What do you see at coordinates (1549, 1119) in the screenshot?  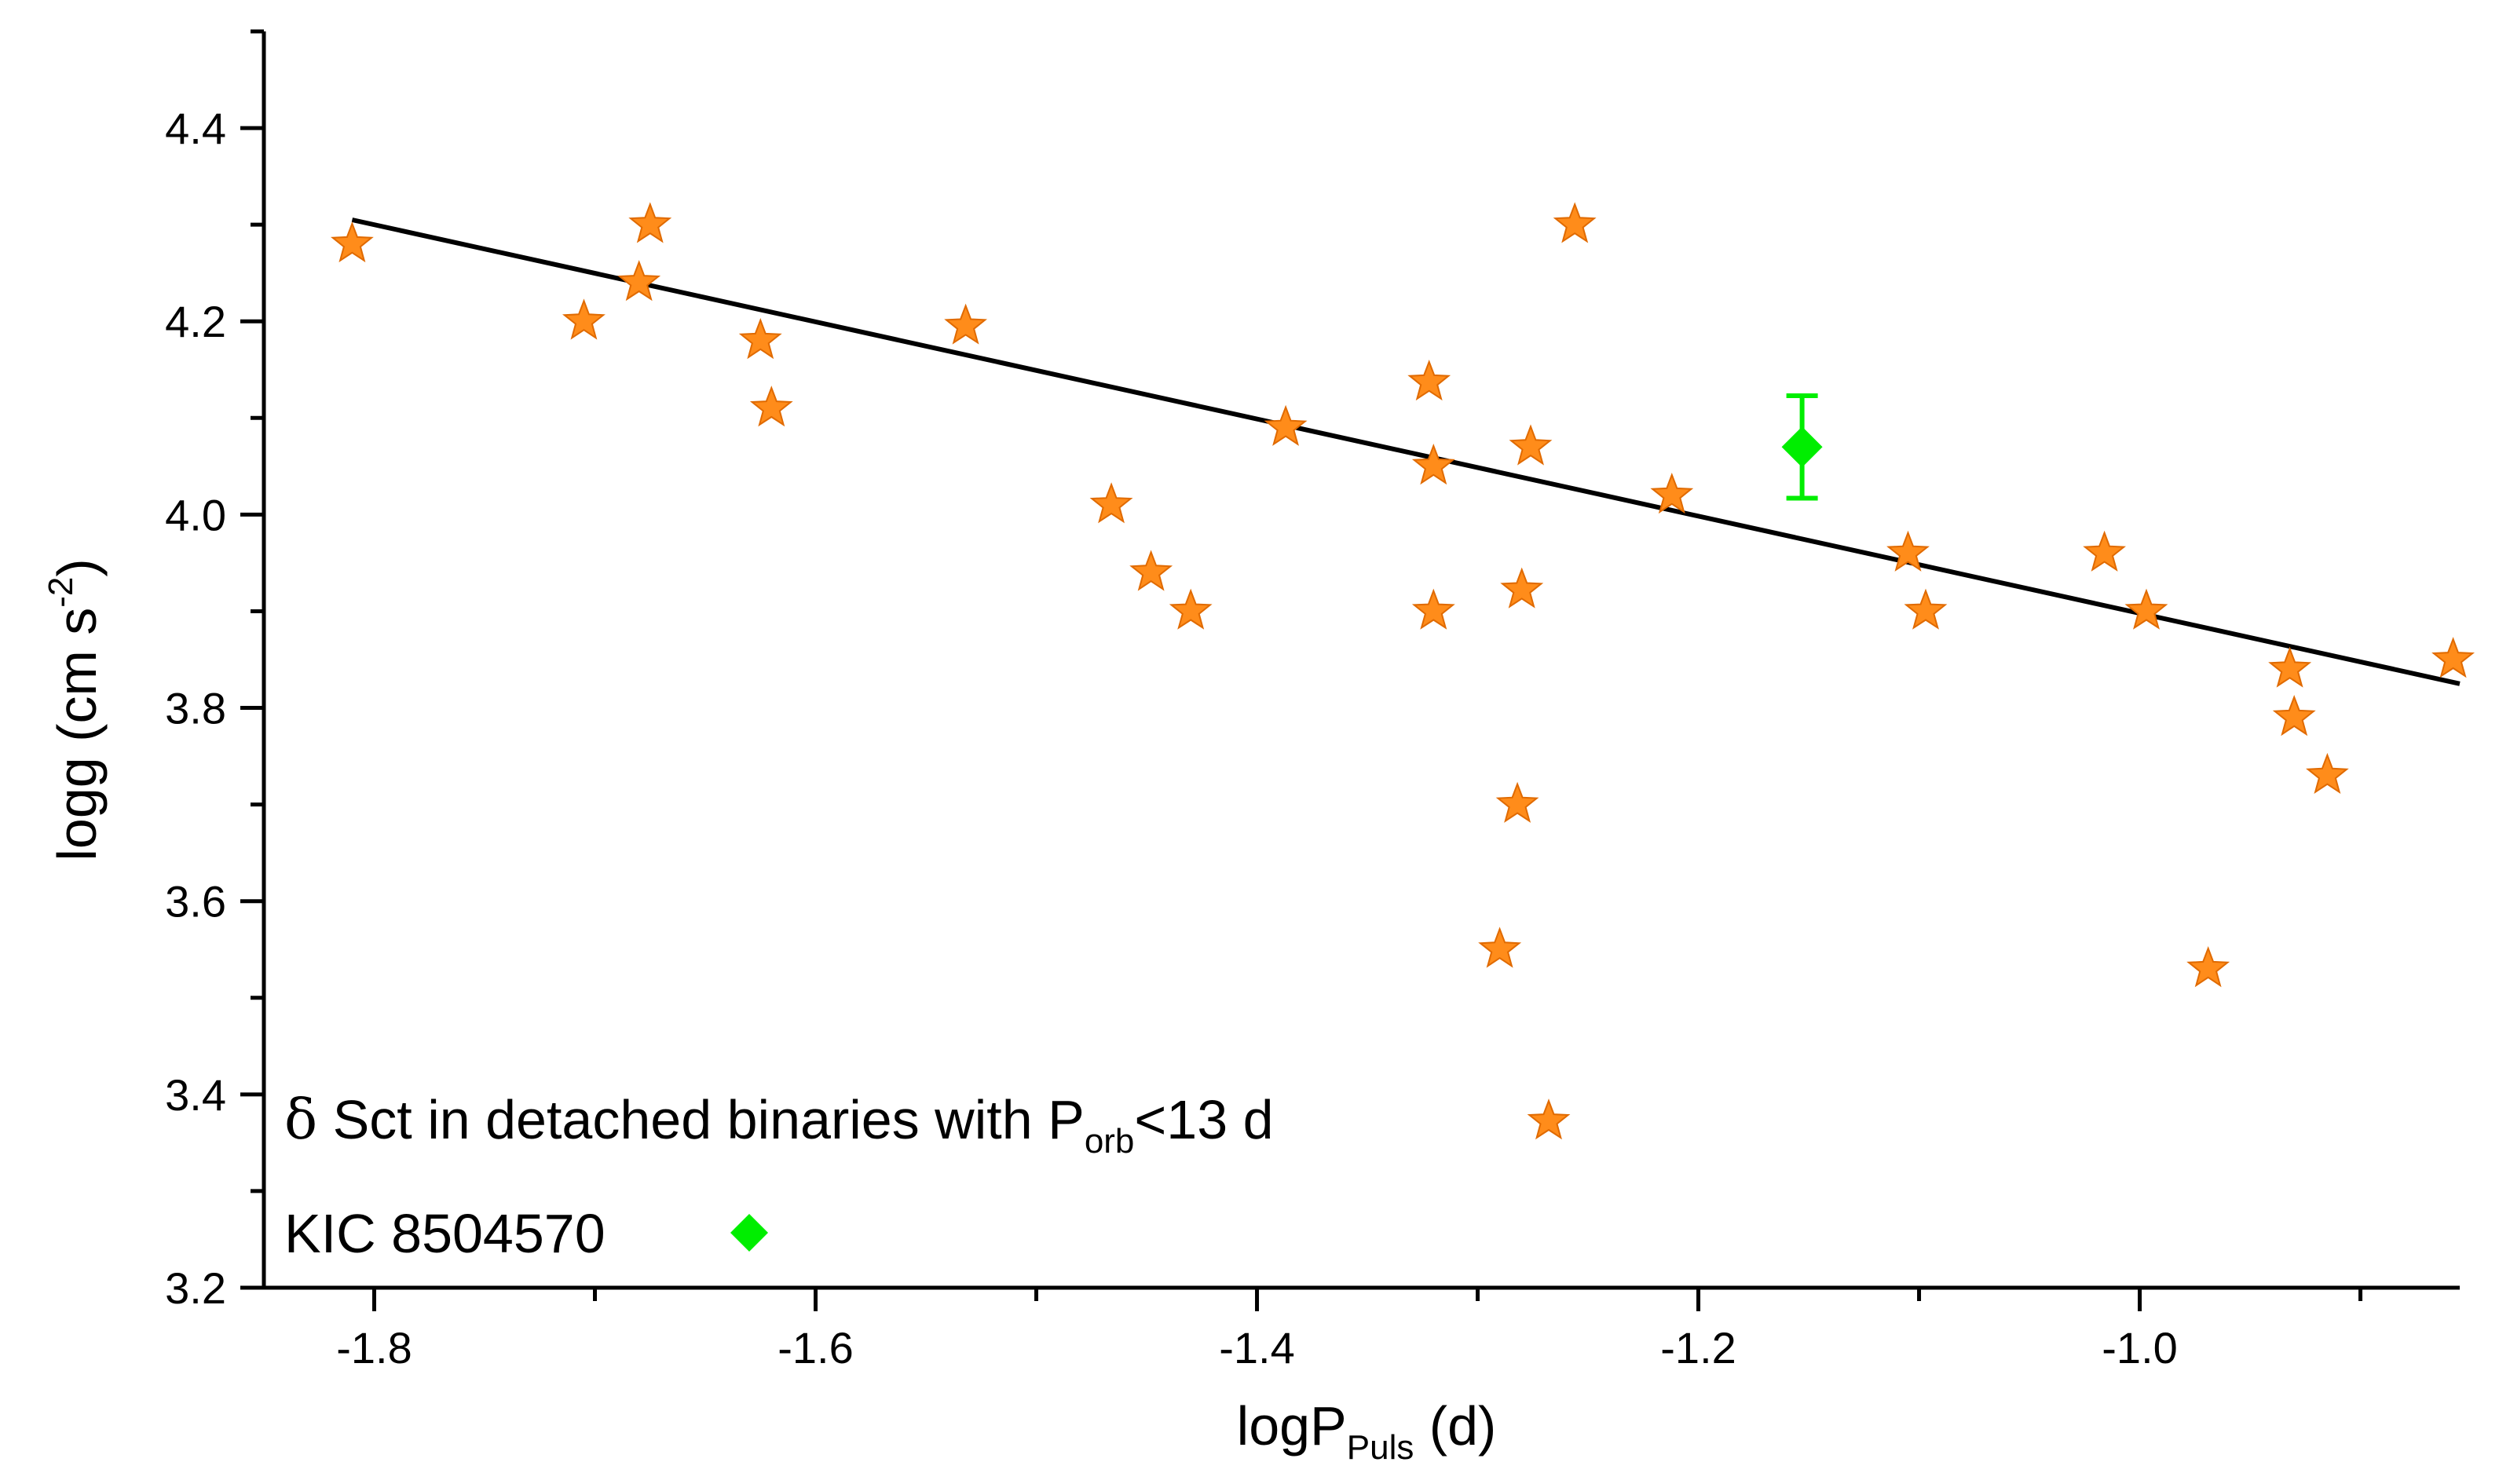 I see `legend-star-icon` at bounding box center [1549, 1119].